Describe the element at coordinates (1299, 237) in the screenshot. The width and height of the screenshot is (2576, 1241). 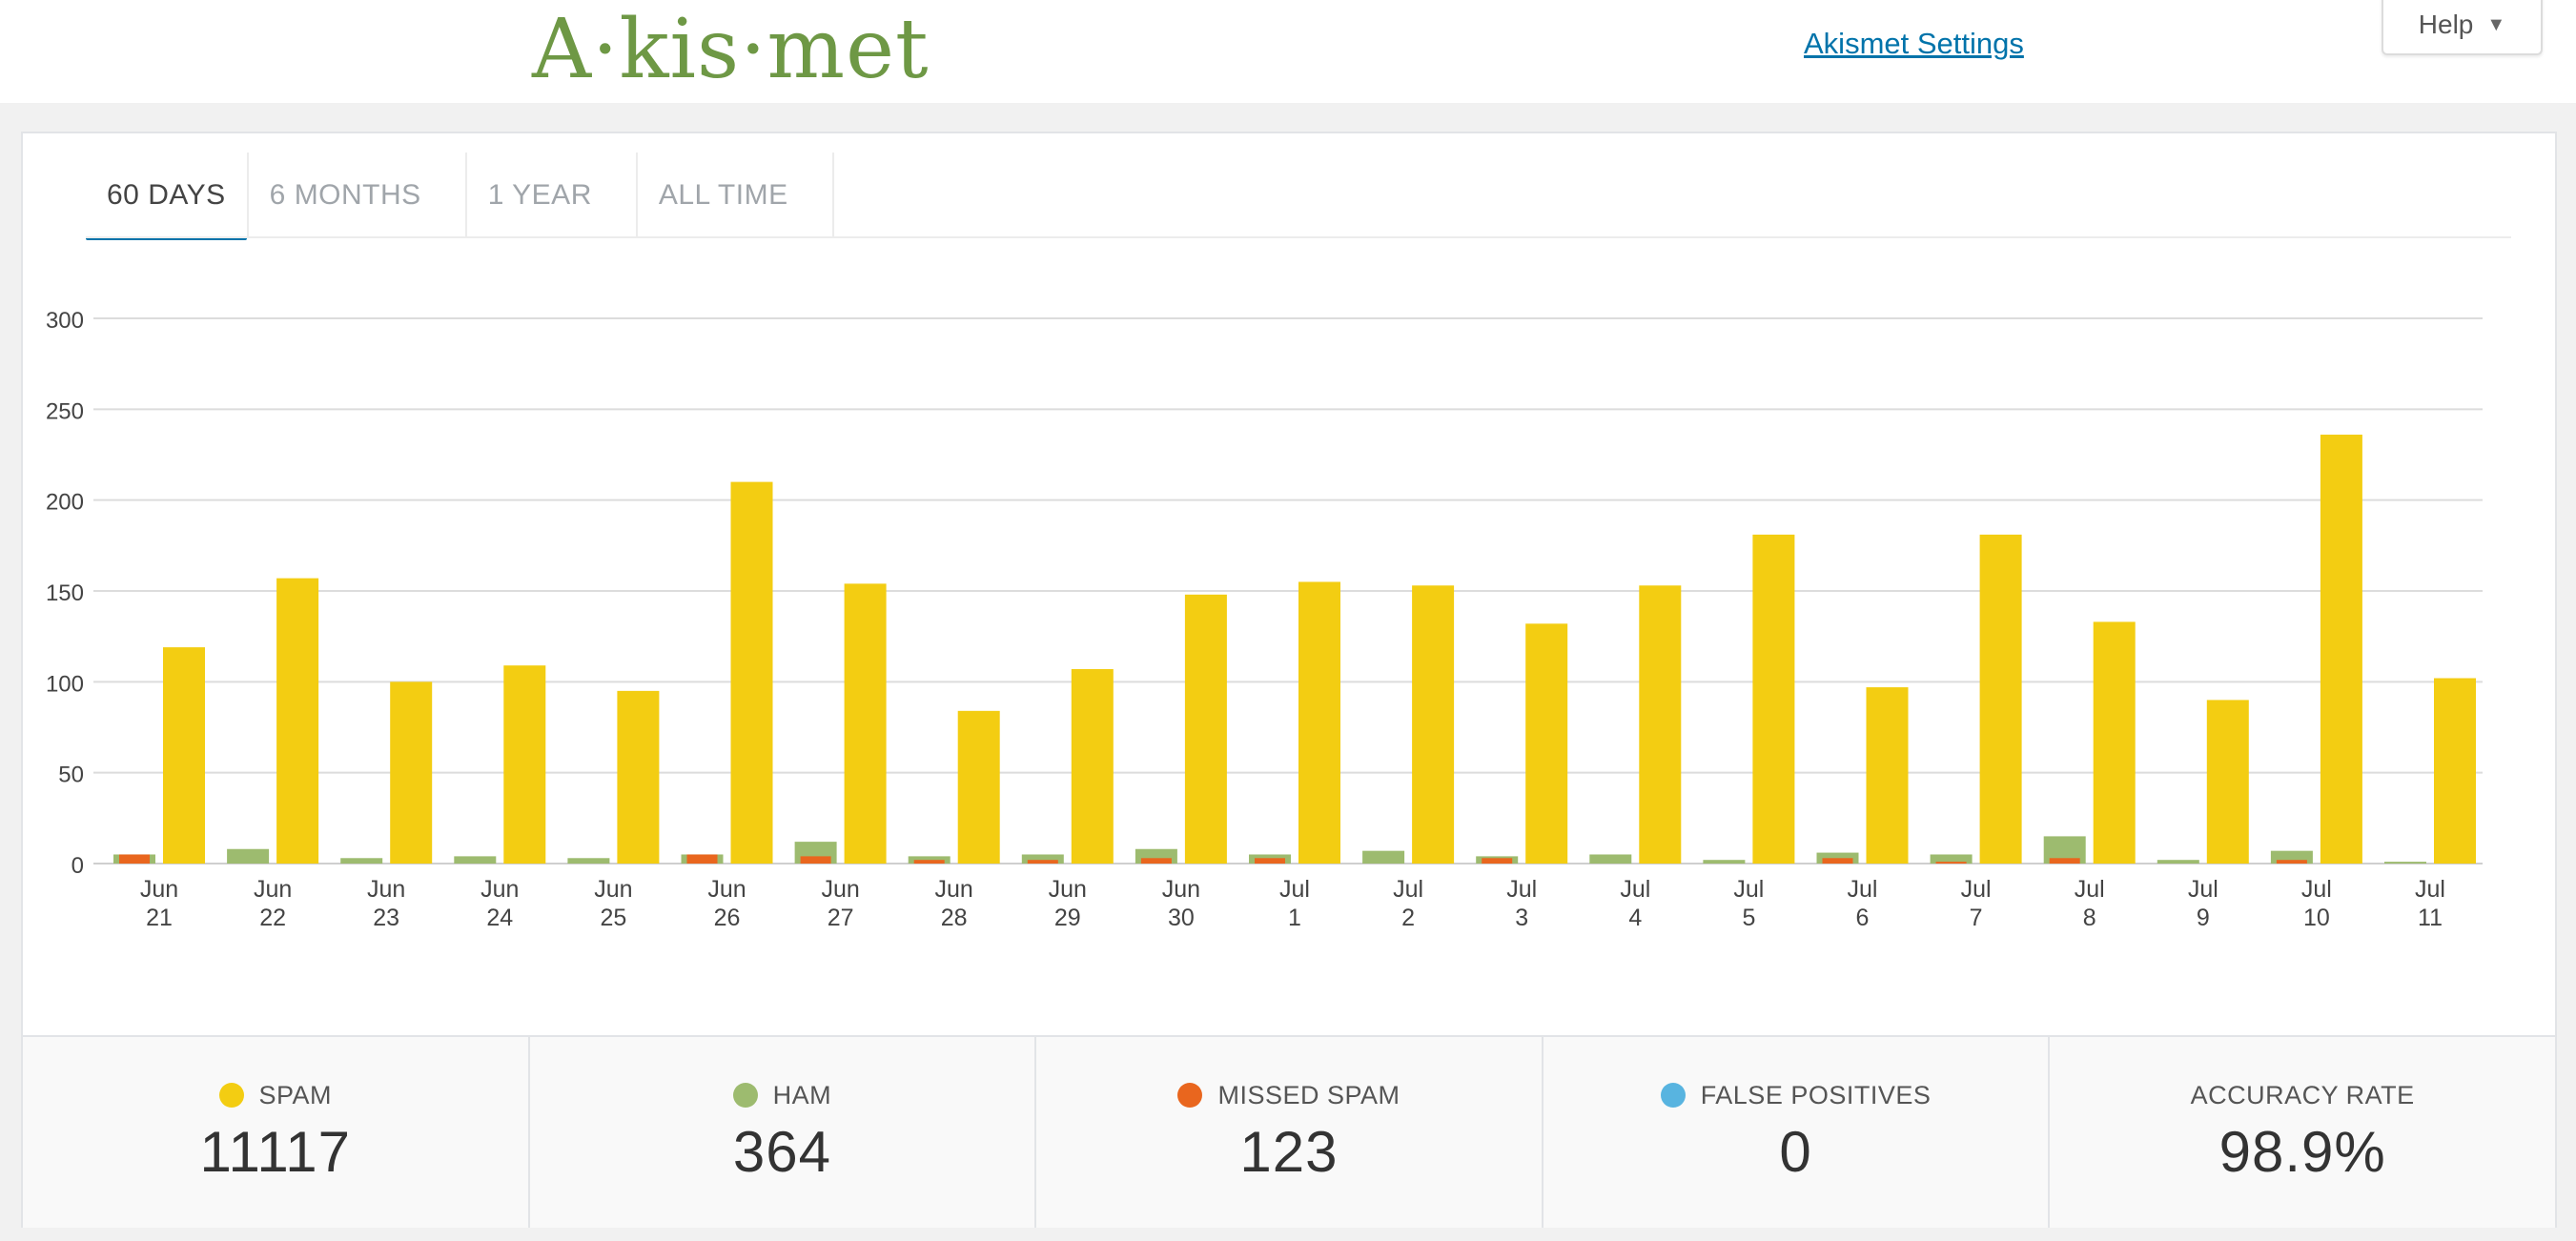
I see `tabs-divider` at that location.